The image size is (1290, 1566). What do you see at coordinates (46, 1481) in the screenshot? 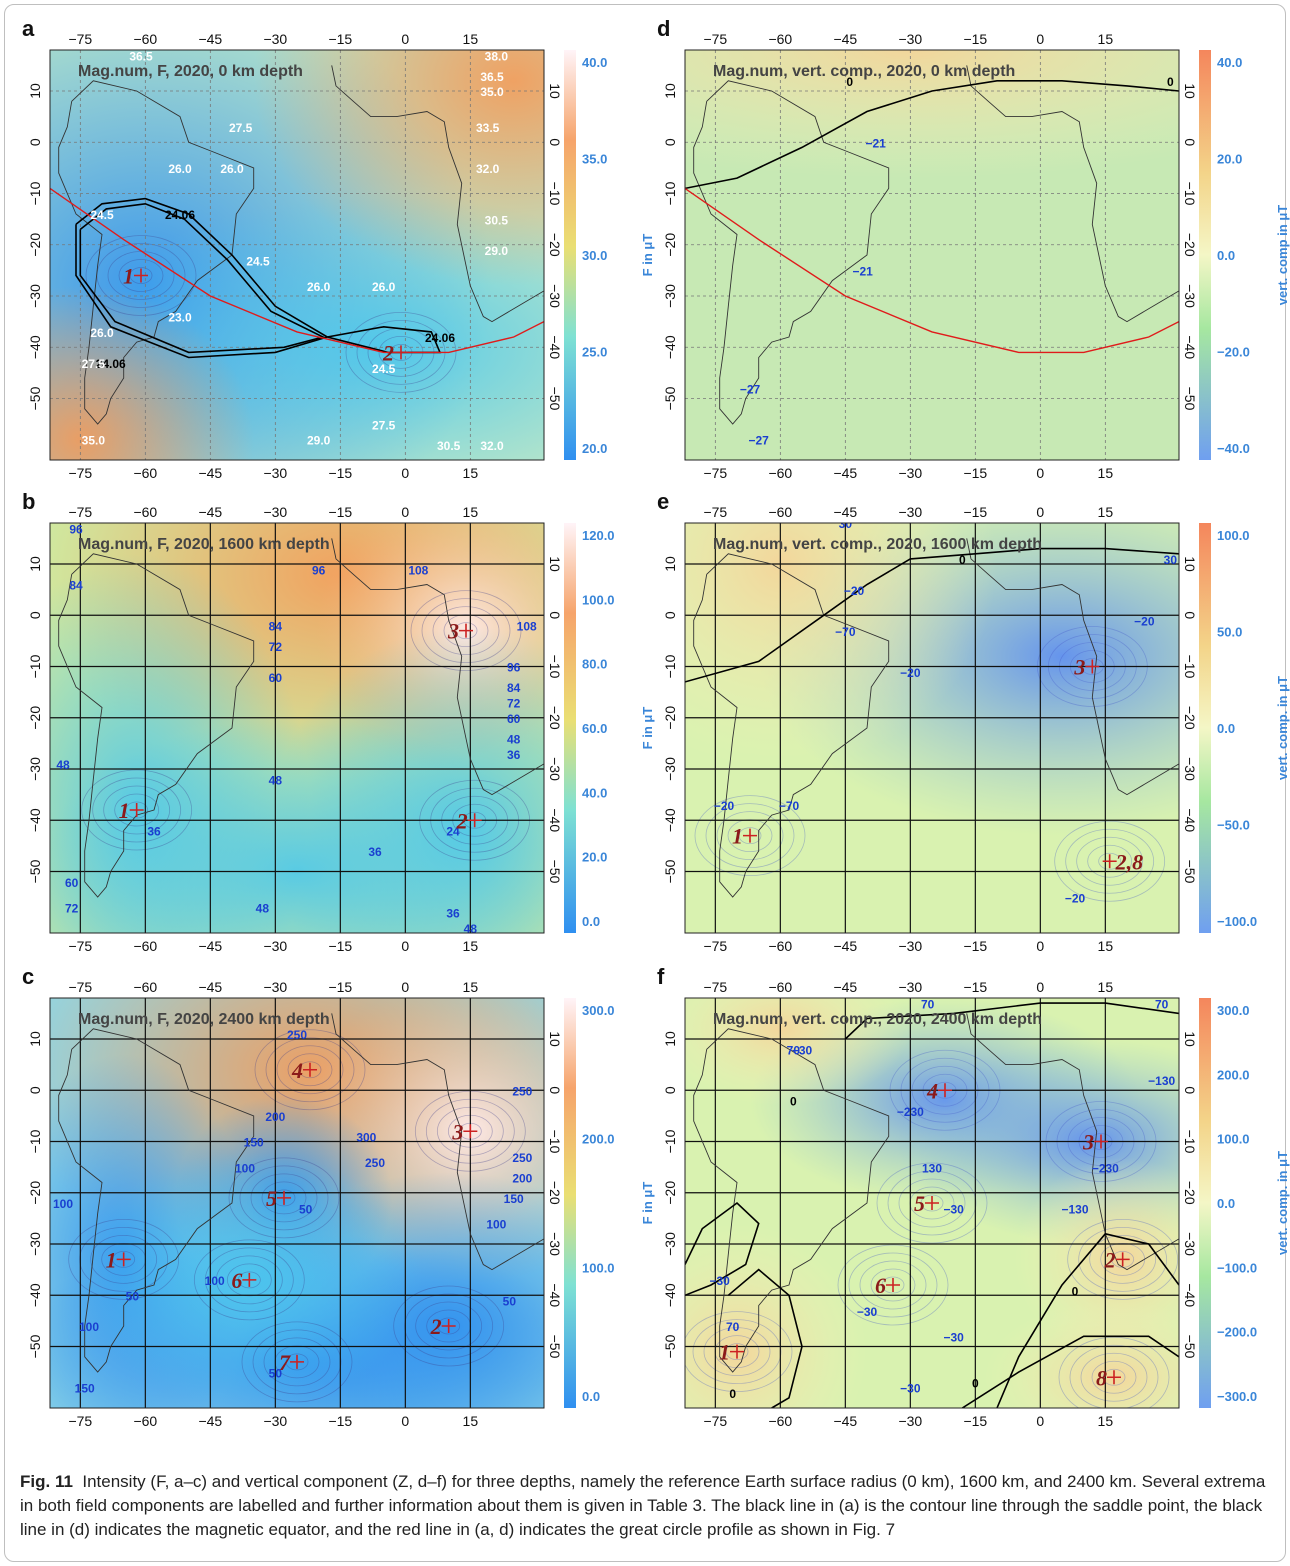
I see `caption-label: Fig. 11` at bounding box center [46, 1481].